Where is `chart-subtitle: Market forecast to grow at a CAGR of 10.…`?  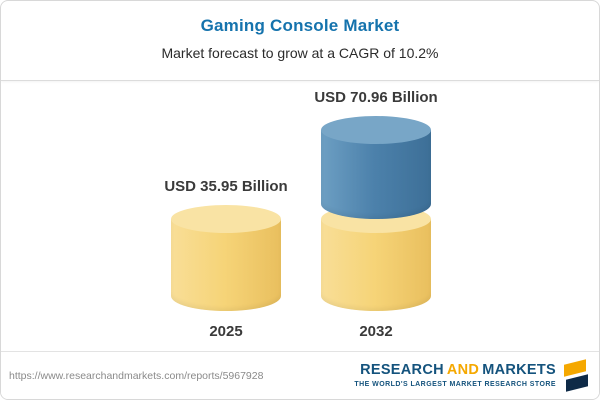
chart-subtitle: Market forecast to grow at a CAGR of 10.… is located at coordinates (300, 53).